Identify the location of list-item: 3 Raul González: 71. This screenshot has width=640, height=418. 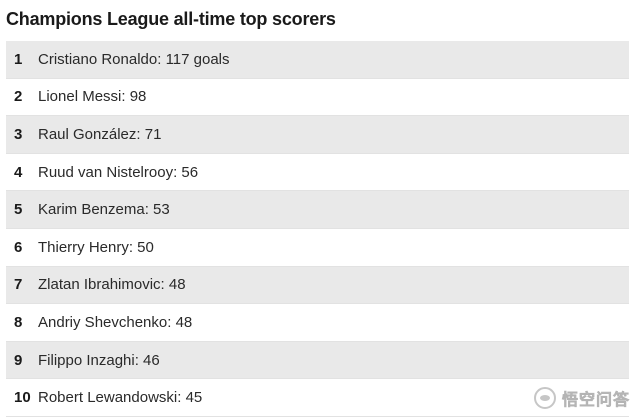
(317, 135).